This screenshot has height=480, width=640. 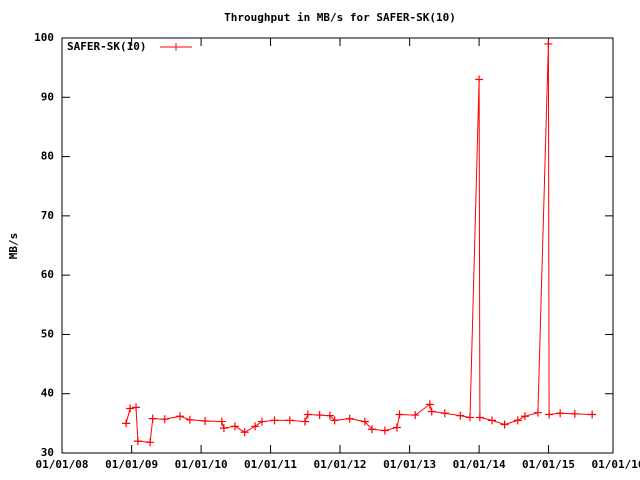 I want to click on x-tick-label: 01/01/16, so click(x=616, y=464).